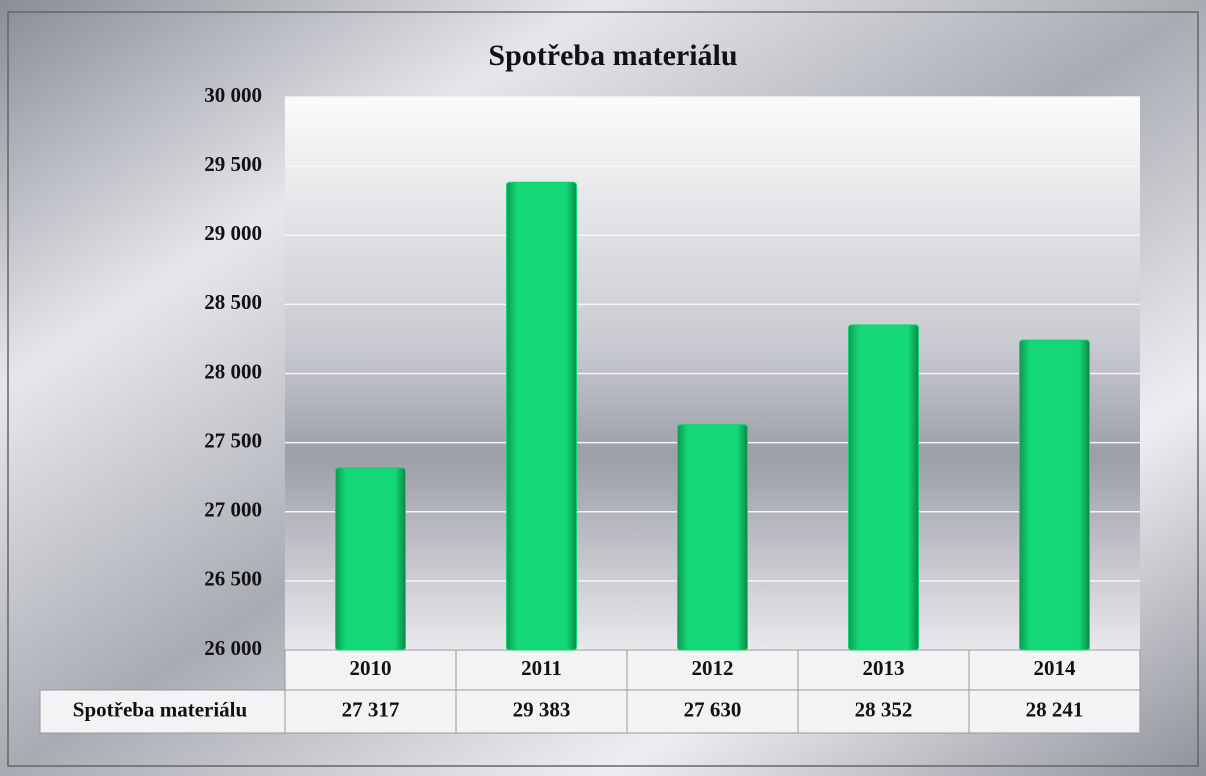 The height and width of the screenshot is (776, 1206). What do you see at coordinates (713, 709) in the screenshot?
I see `table-value: 27 630` at bounding box center [713, 709].